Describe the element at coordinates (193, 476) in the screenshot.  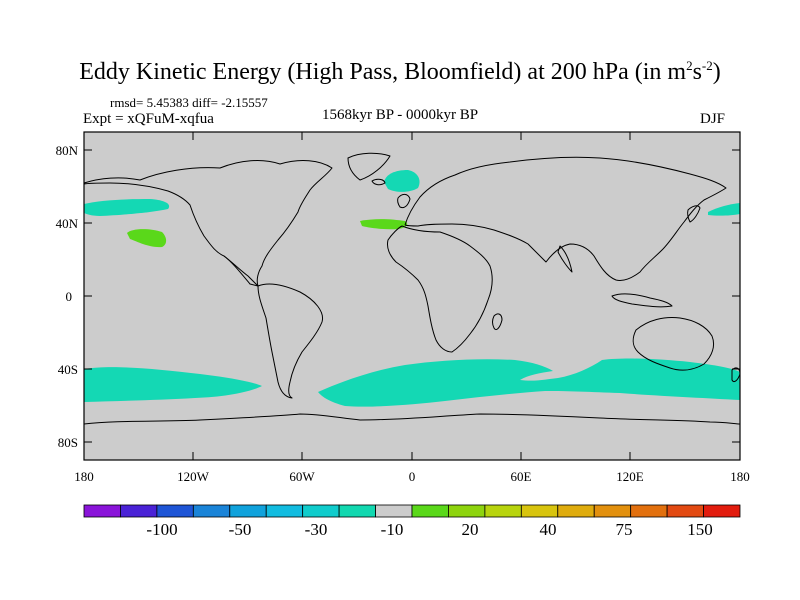
I see `lon-label: 120W` at that location.